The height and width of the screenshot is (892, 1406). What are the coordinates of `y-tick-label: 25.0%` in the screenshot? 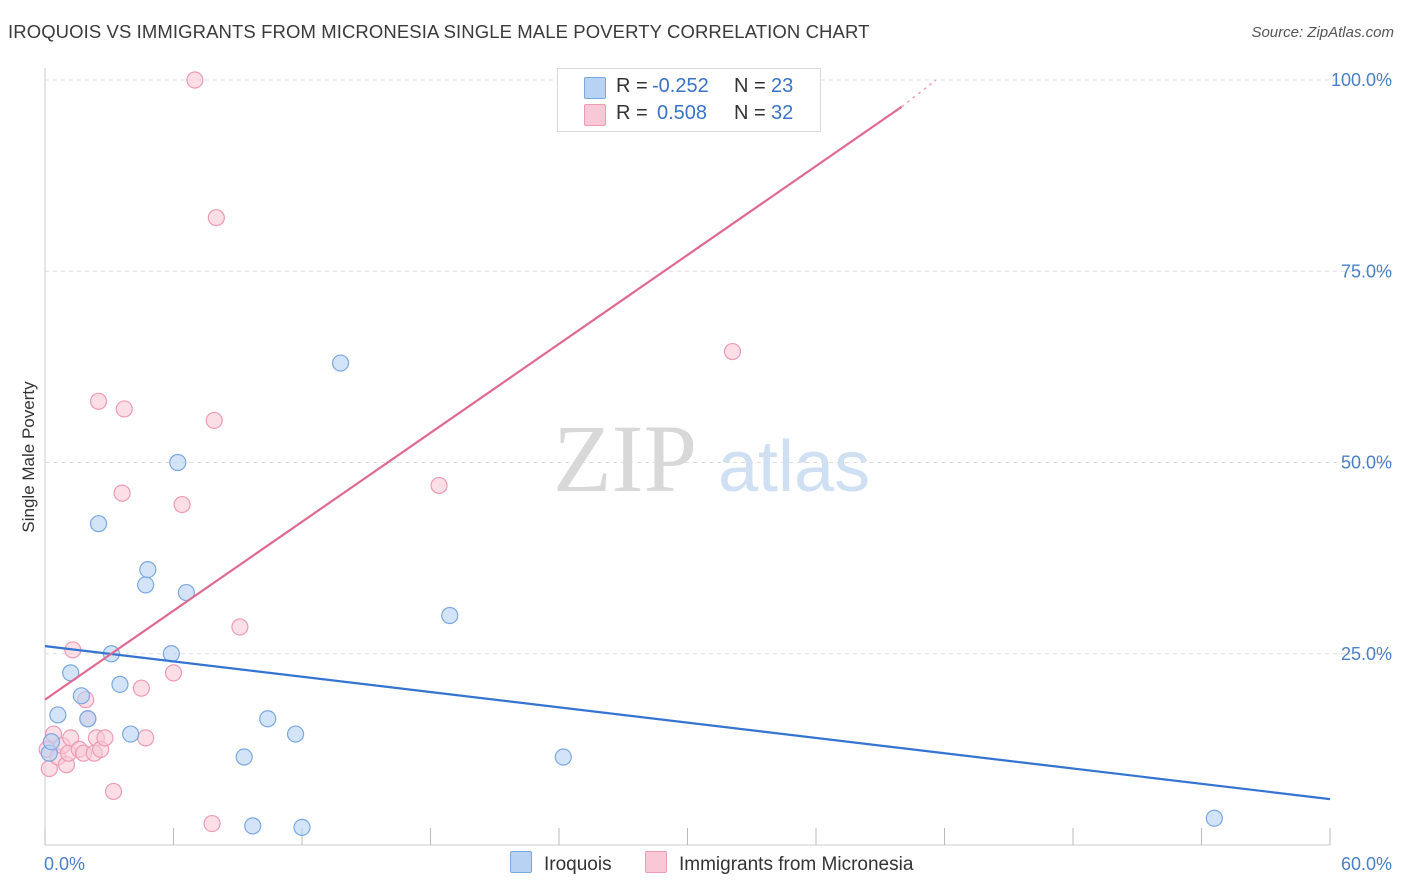 It's located at (1366, 654).